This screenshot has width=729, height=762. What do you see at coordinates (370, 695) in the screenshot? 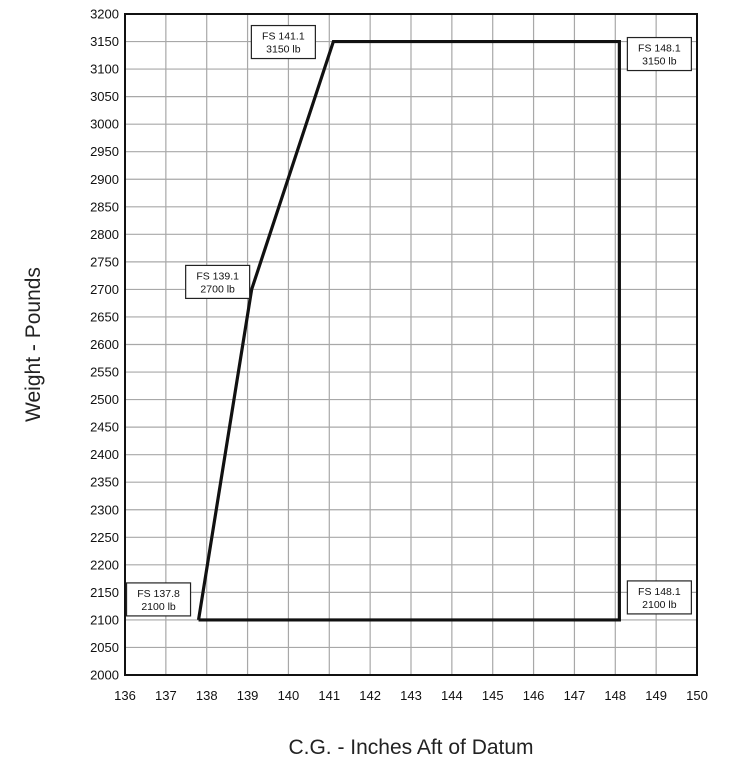
I see `x-tick-label: 142` at bounding box center [370, 695].